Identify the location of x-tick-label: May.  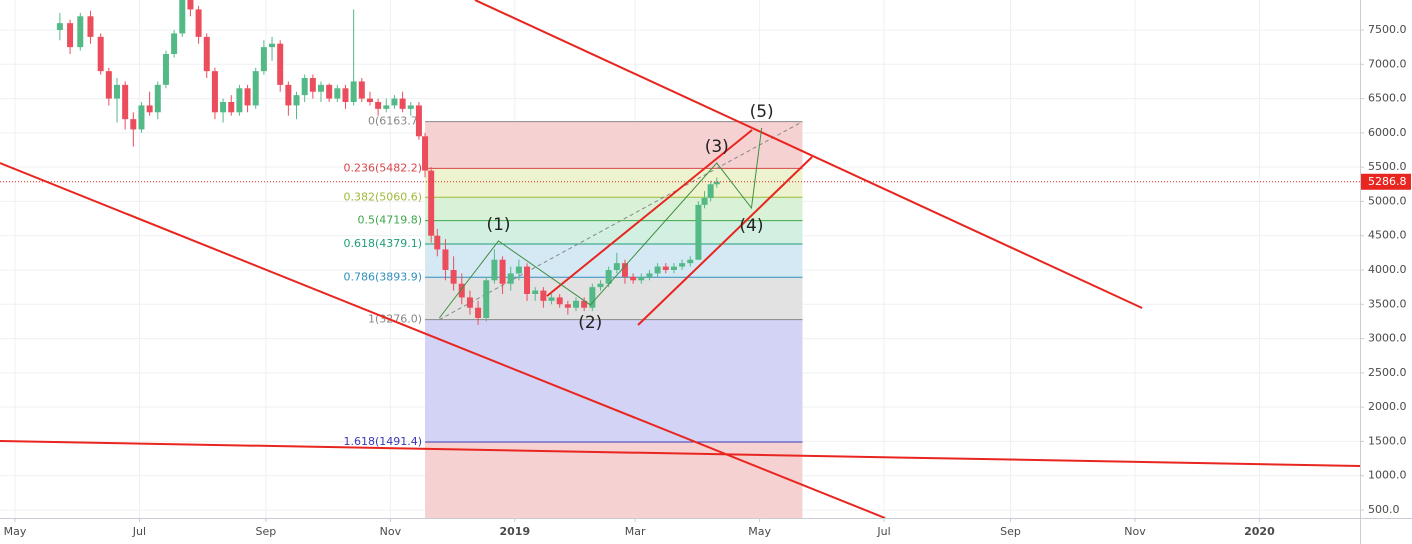
(759, 531).